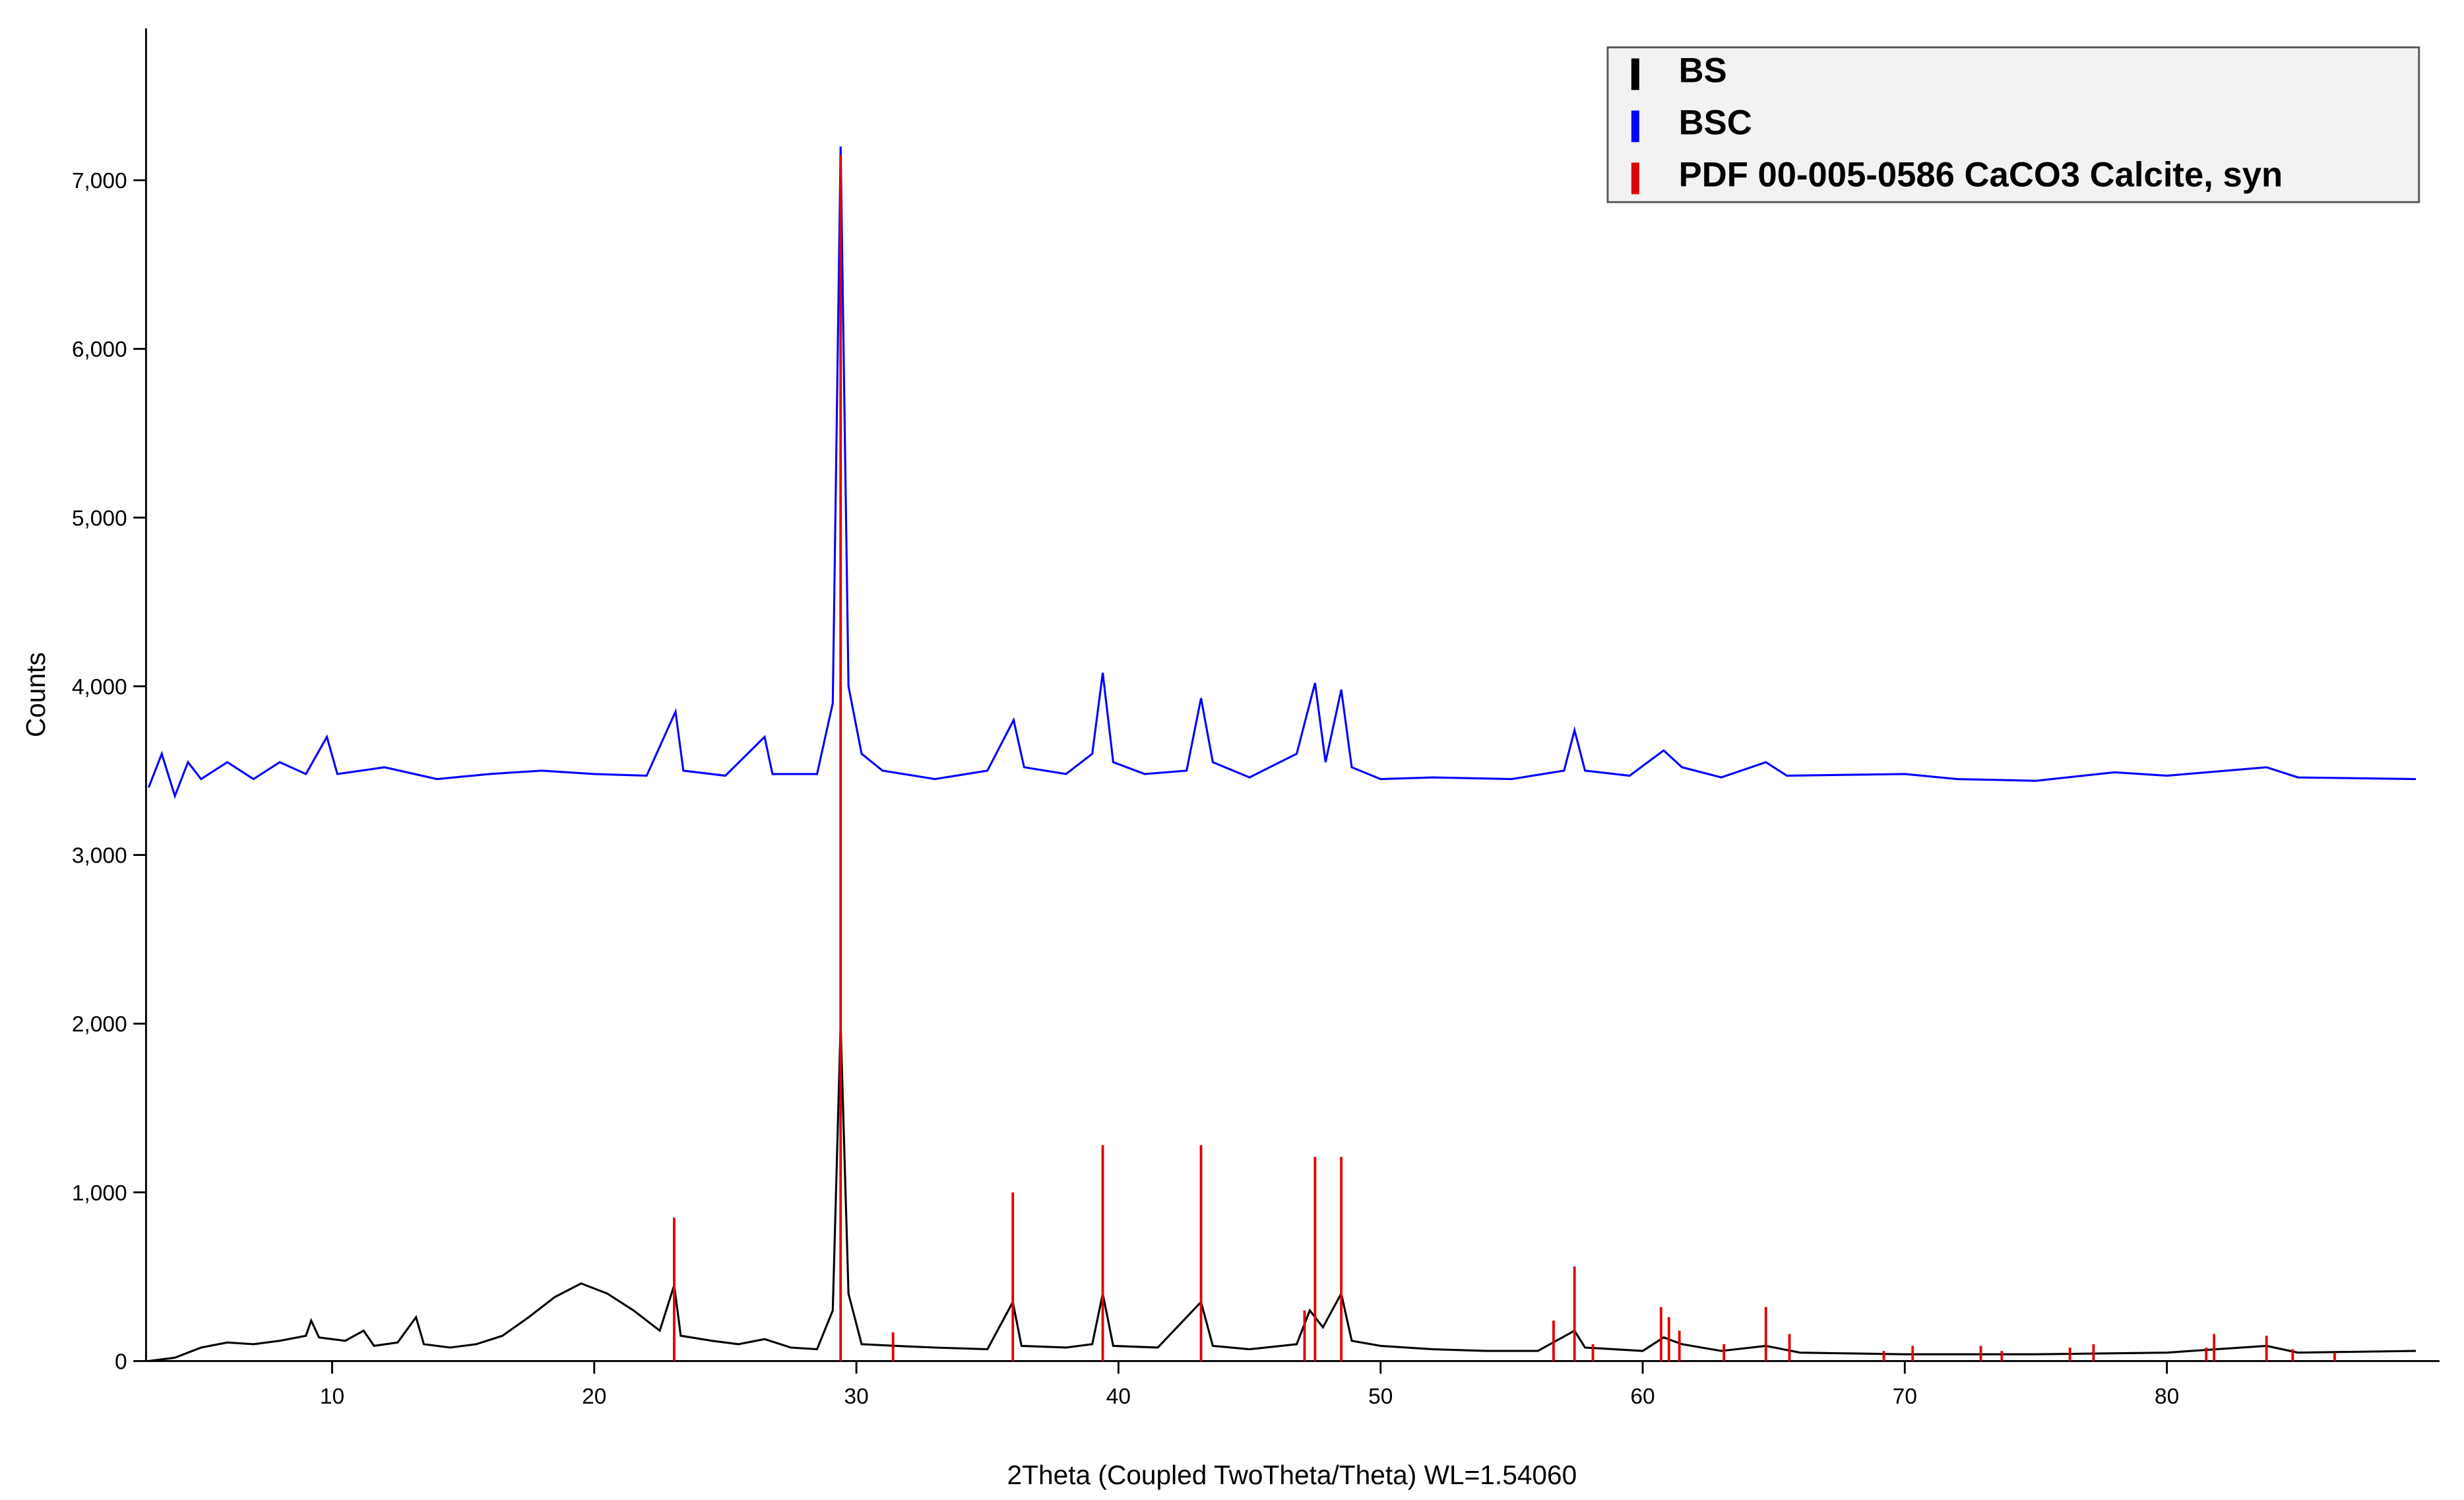 This screenshot has height=1500, width=2464. Describe the element at coordinates (1905, 1397) in the screenshot. I see `x-tick-label: 70` at that location.